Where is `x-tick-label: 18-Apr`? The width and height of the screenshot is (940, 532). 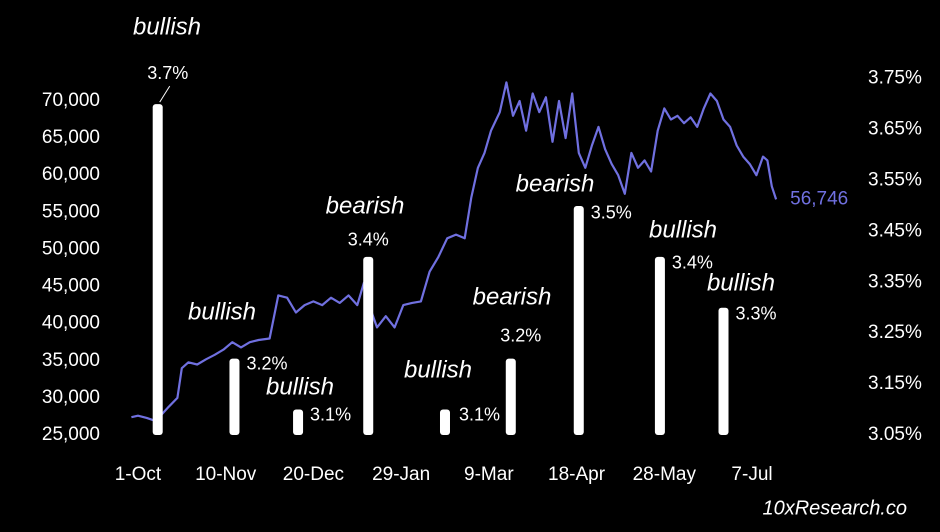 x-tick-label: 18-Apr is located at coordinates (577, 474).